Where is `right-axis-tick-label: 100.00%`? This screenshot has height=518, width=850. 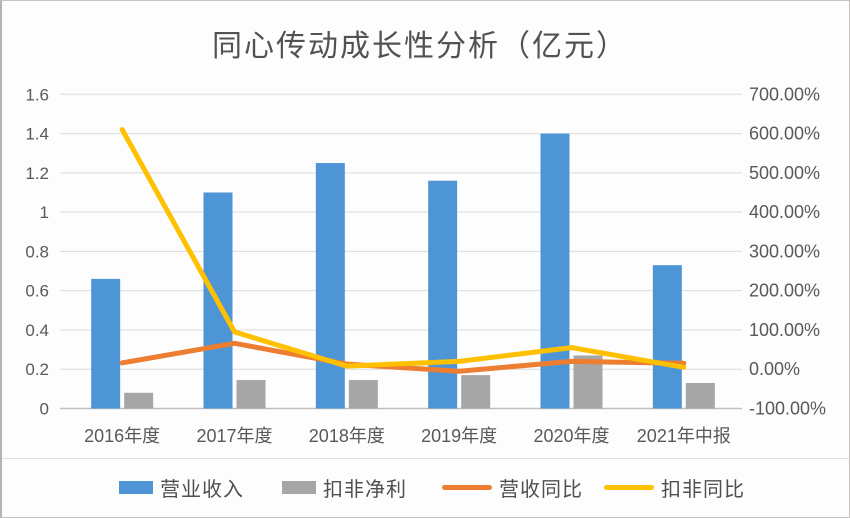
right-axis-tick-label: 100.00% is located at coordinates (784, 330).